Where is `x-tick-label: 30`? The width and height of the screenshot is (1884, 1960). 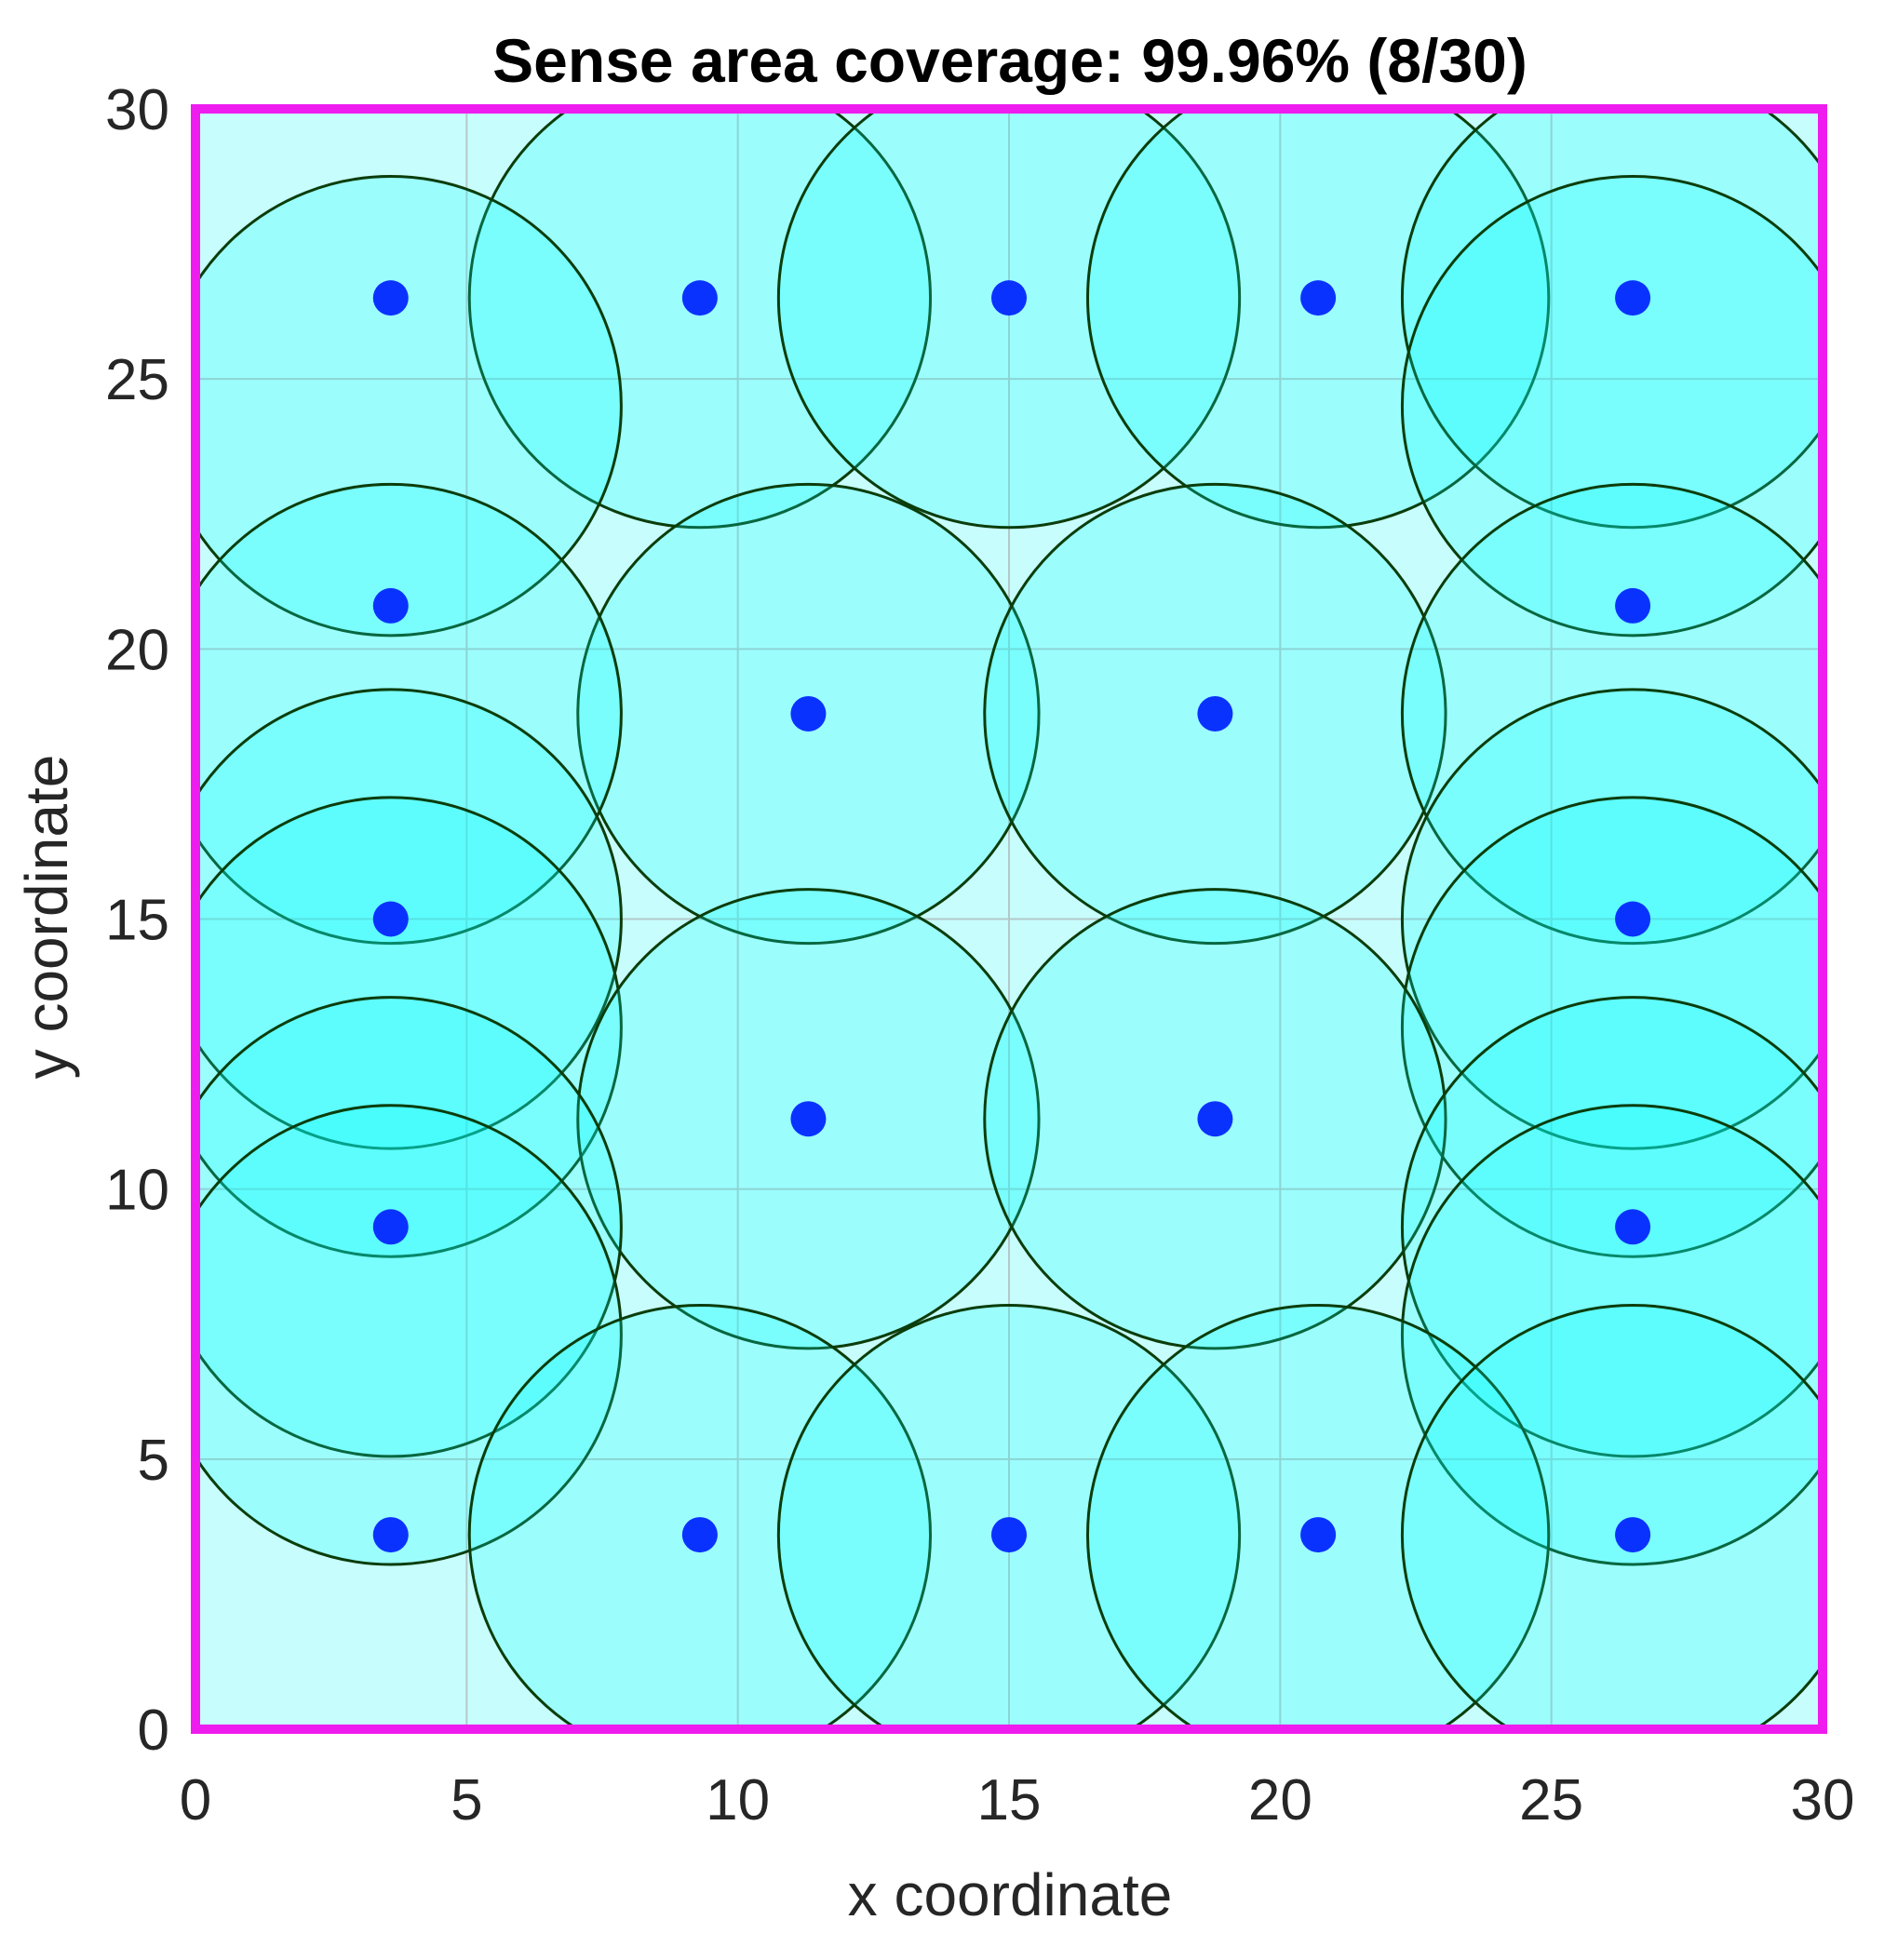
x-tick-label: 30 is located at coordinates (1823, 1800).